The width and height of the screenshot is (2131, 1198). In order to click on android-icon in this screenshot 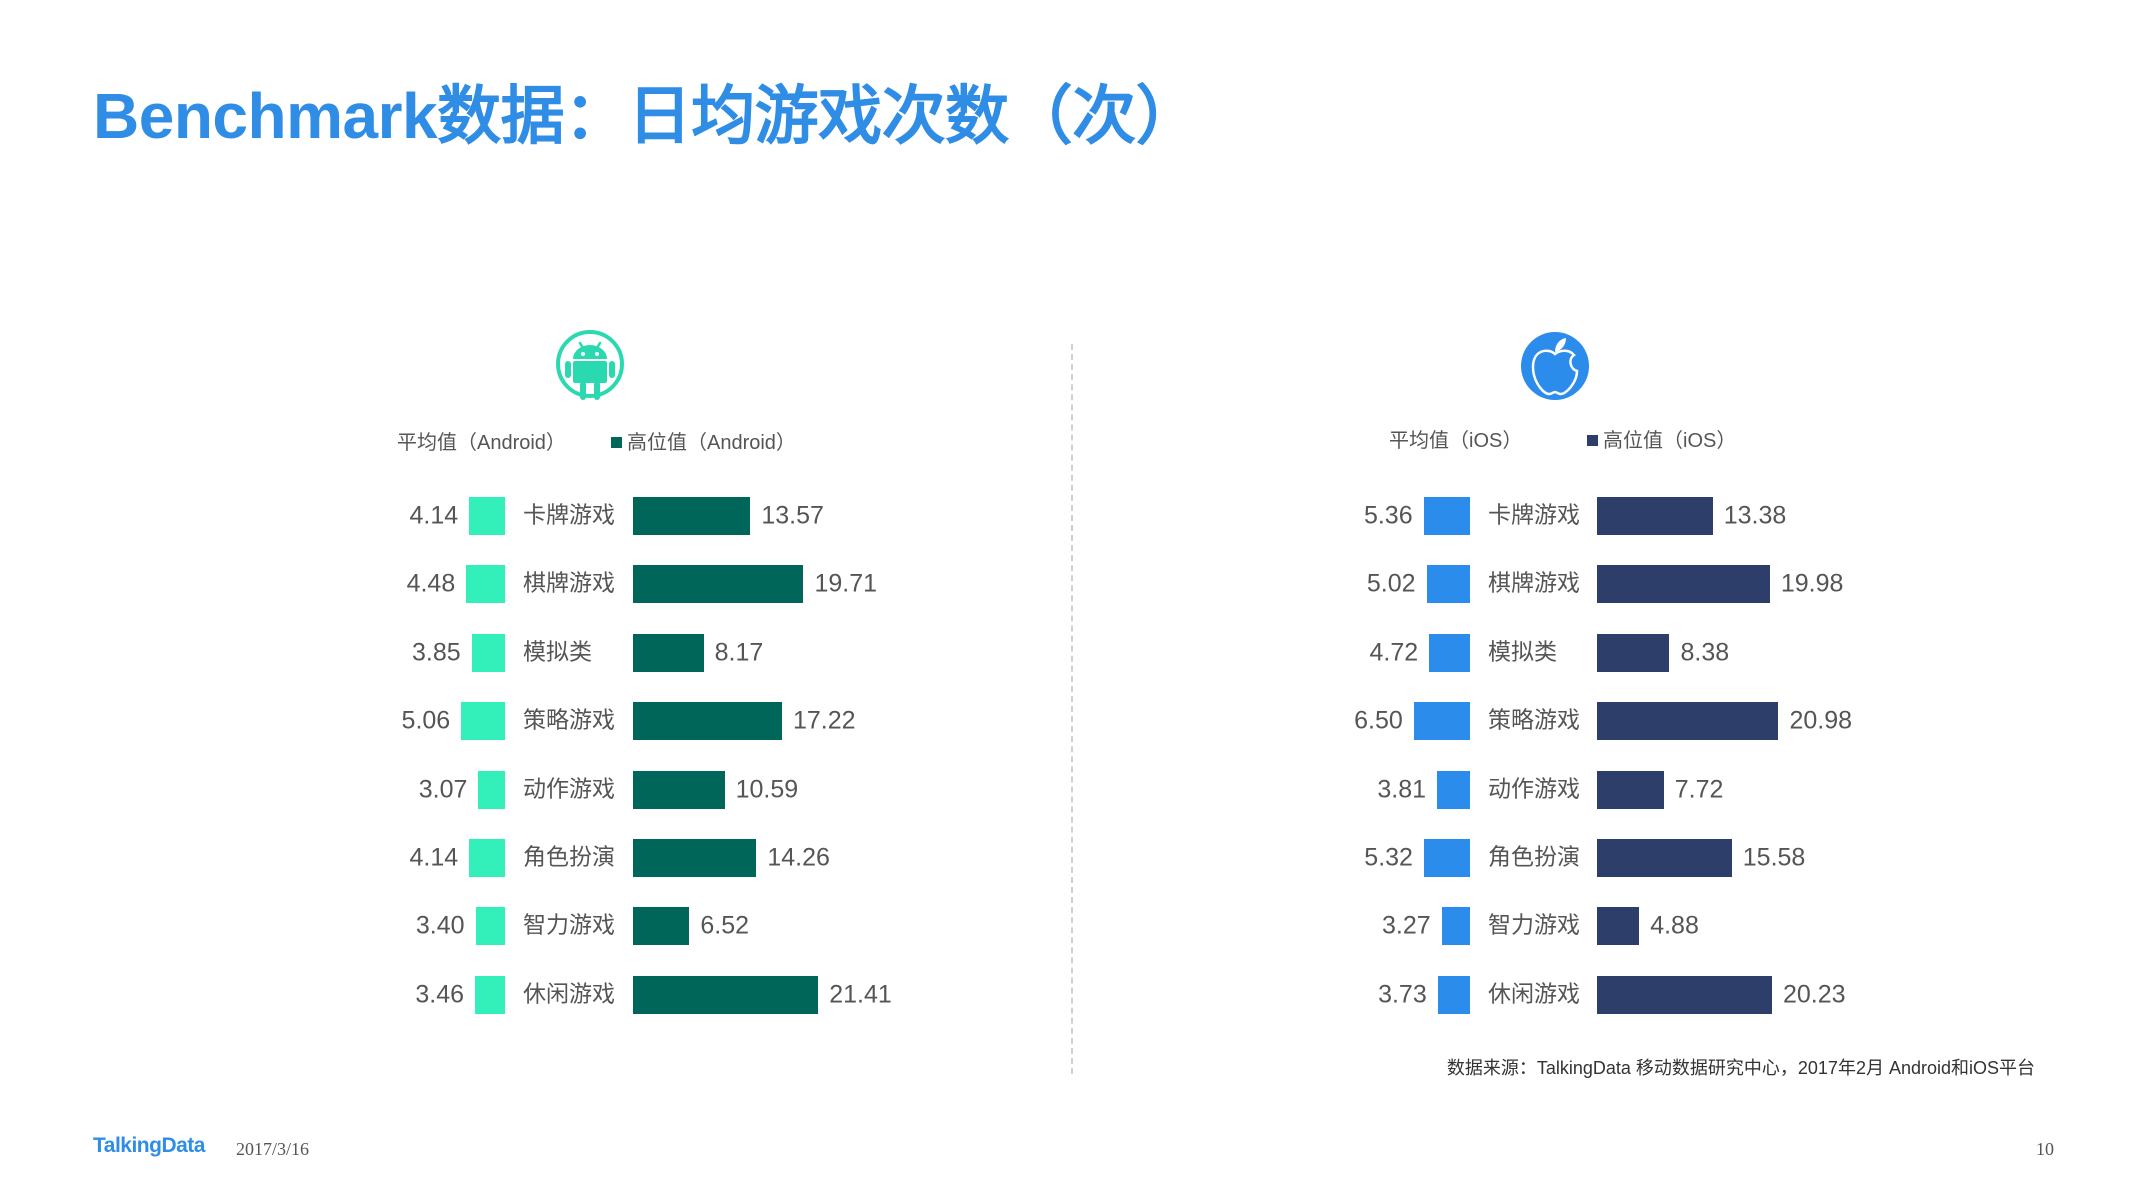, I will do `click(590, 366)`.